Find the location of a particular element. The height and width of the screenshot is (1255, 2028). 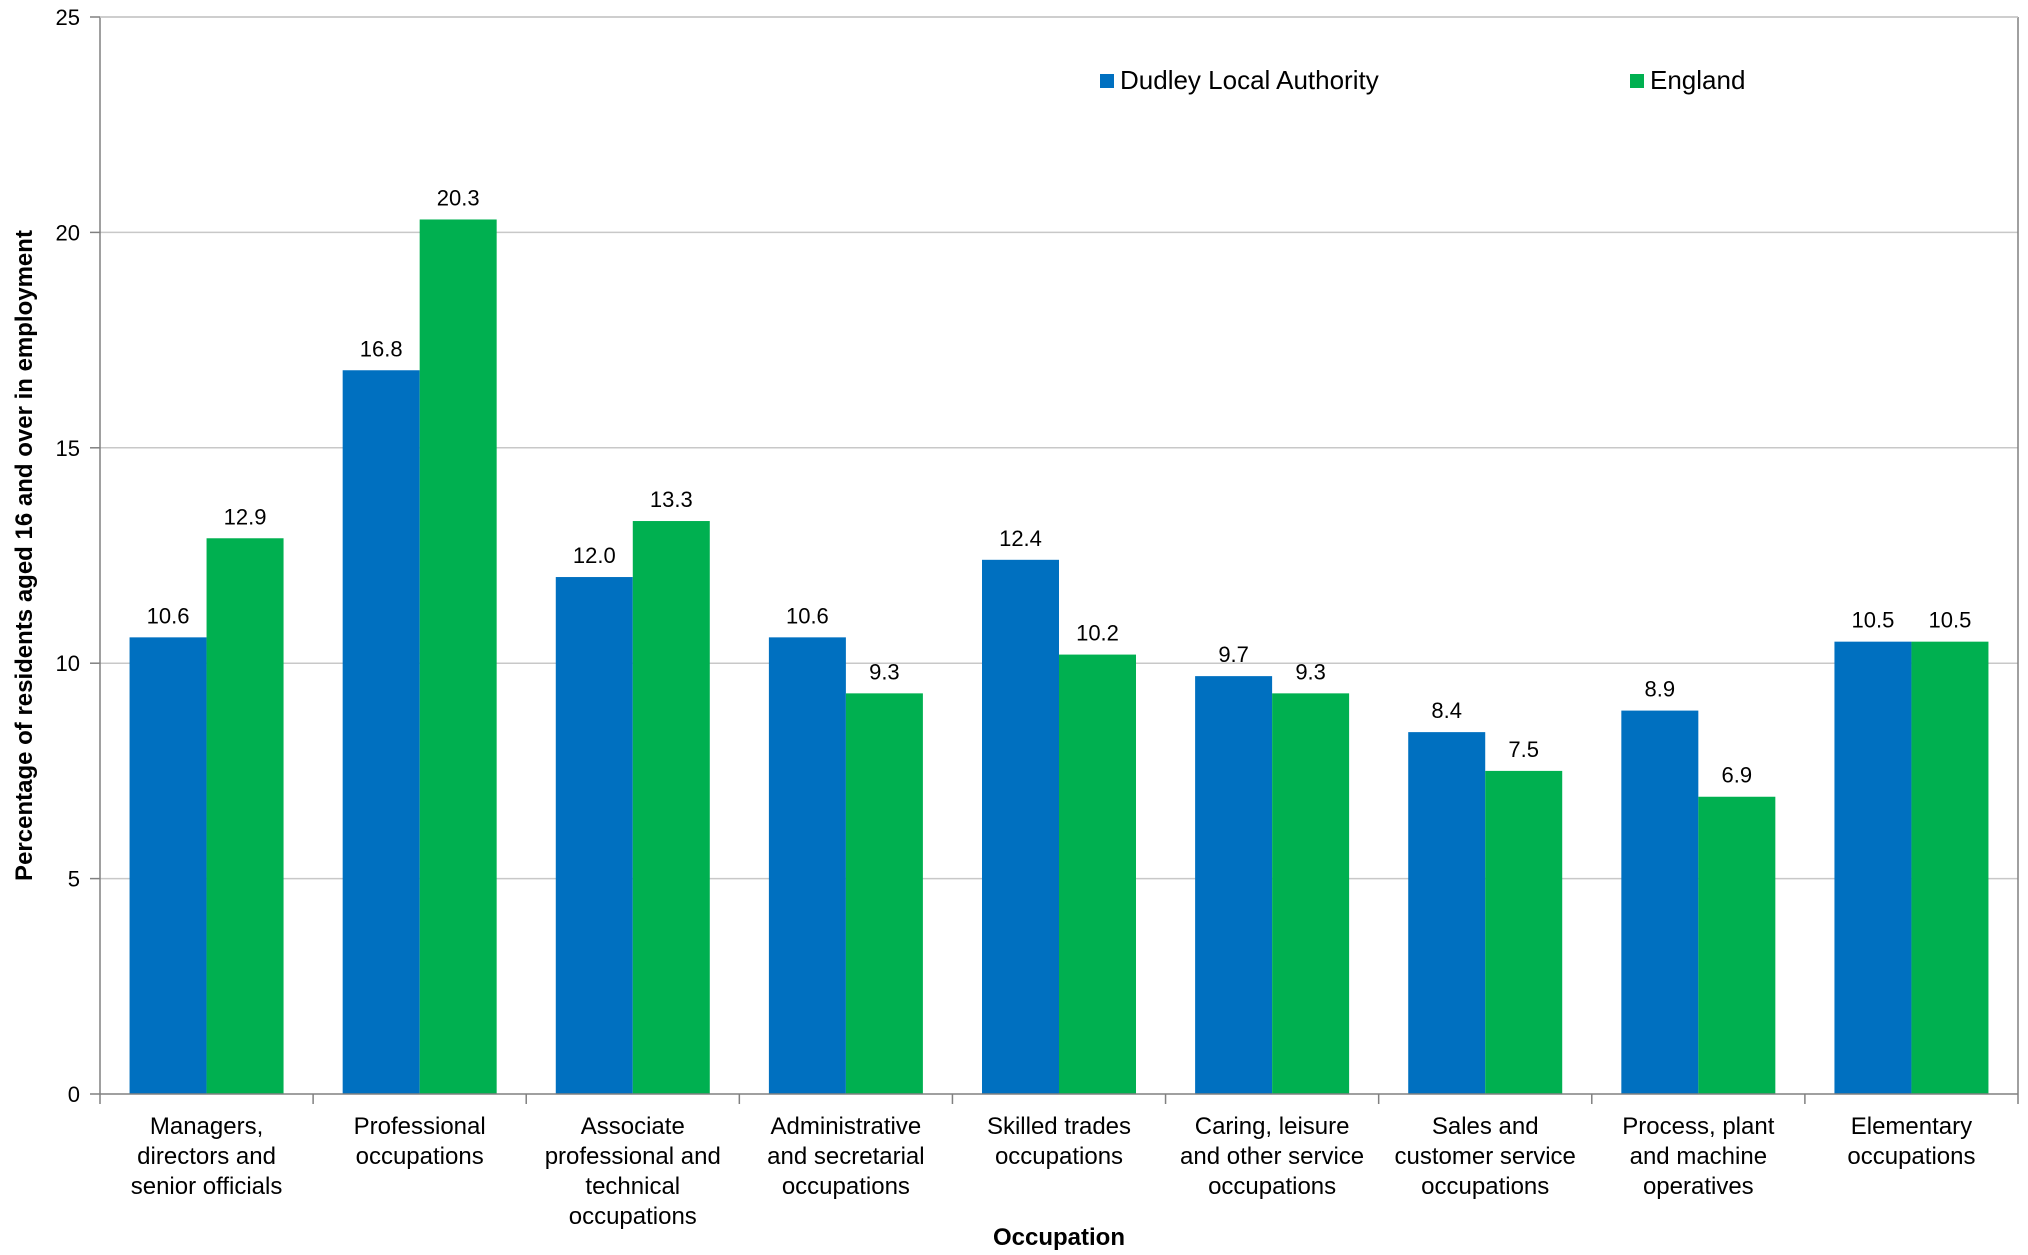

legend-label: Dudley Local Authority is located at coordinates (1249, 80).